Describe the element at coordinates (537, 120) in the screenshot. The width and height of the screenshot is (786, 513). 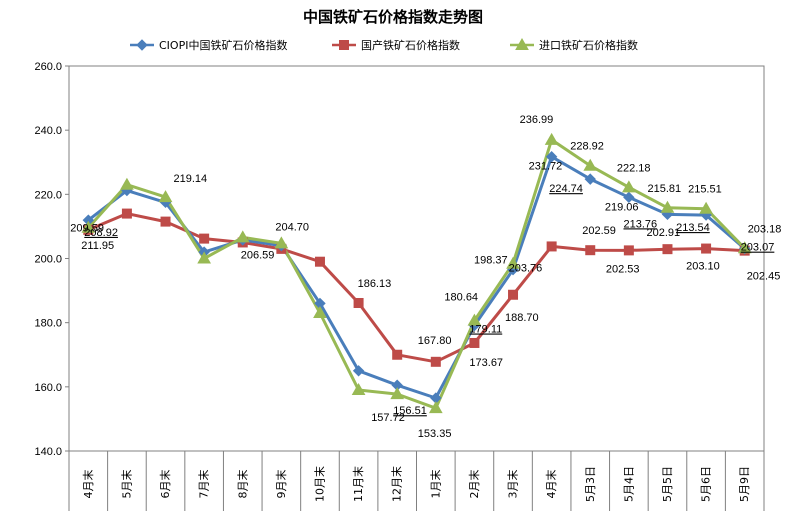
I see `data-label: 236.99` at that location.